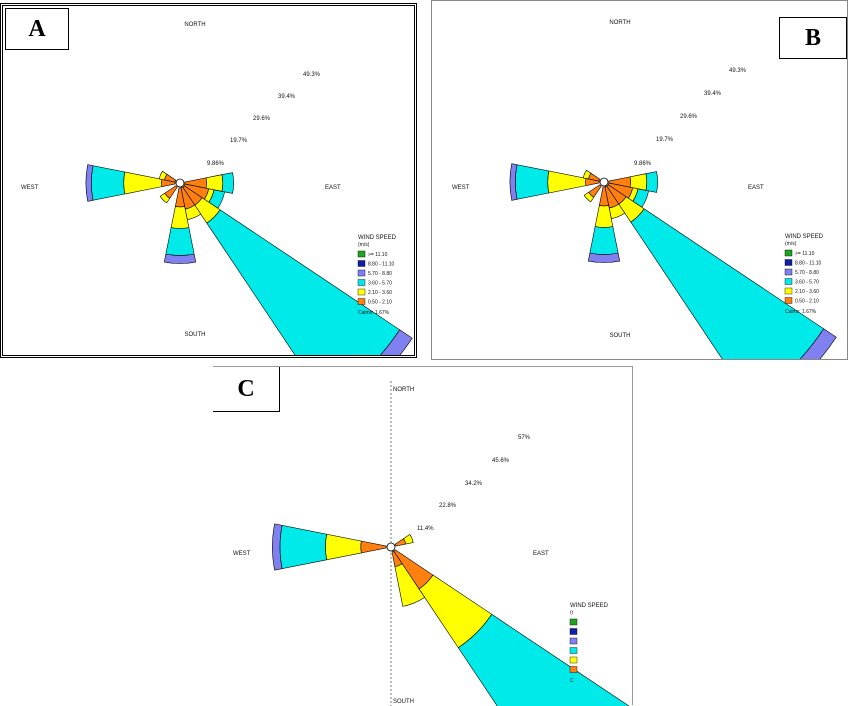 This screenshot has height=706, width=849. Describe the element at coordinates (380, 284) in the screenshot. I see `legend-bin-label-3: 3.60 - 5.70` at that location.